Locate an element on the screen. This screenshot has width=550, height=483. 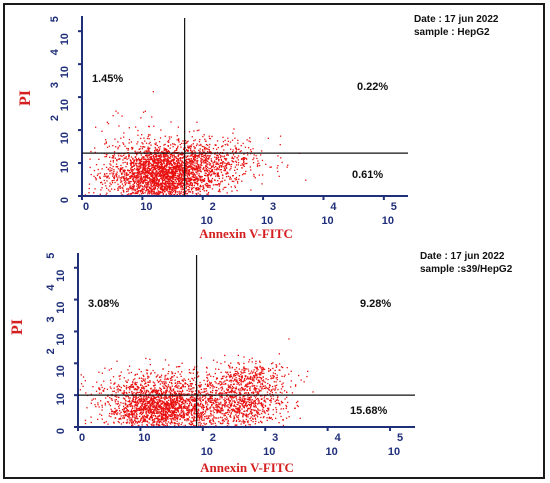
y-tick-label: 10 is located at coordinates (65, 39).